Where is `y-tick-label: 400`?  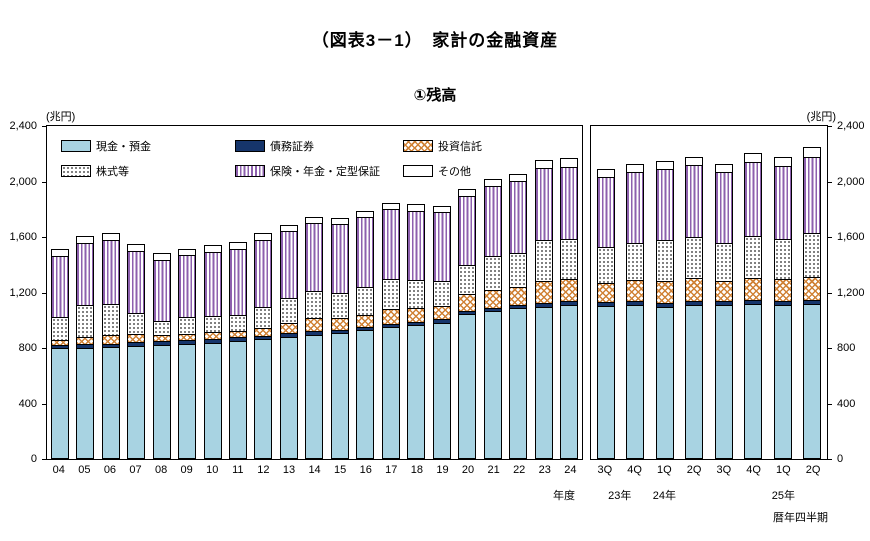 y-tick-label: 400 is located at coordinates (27, 403).